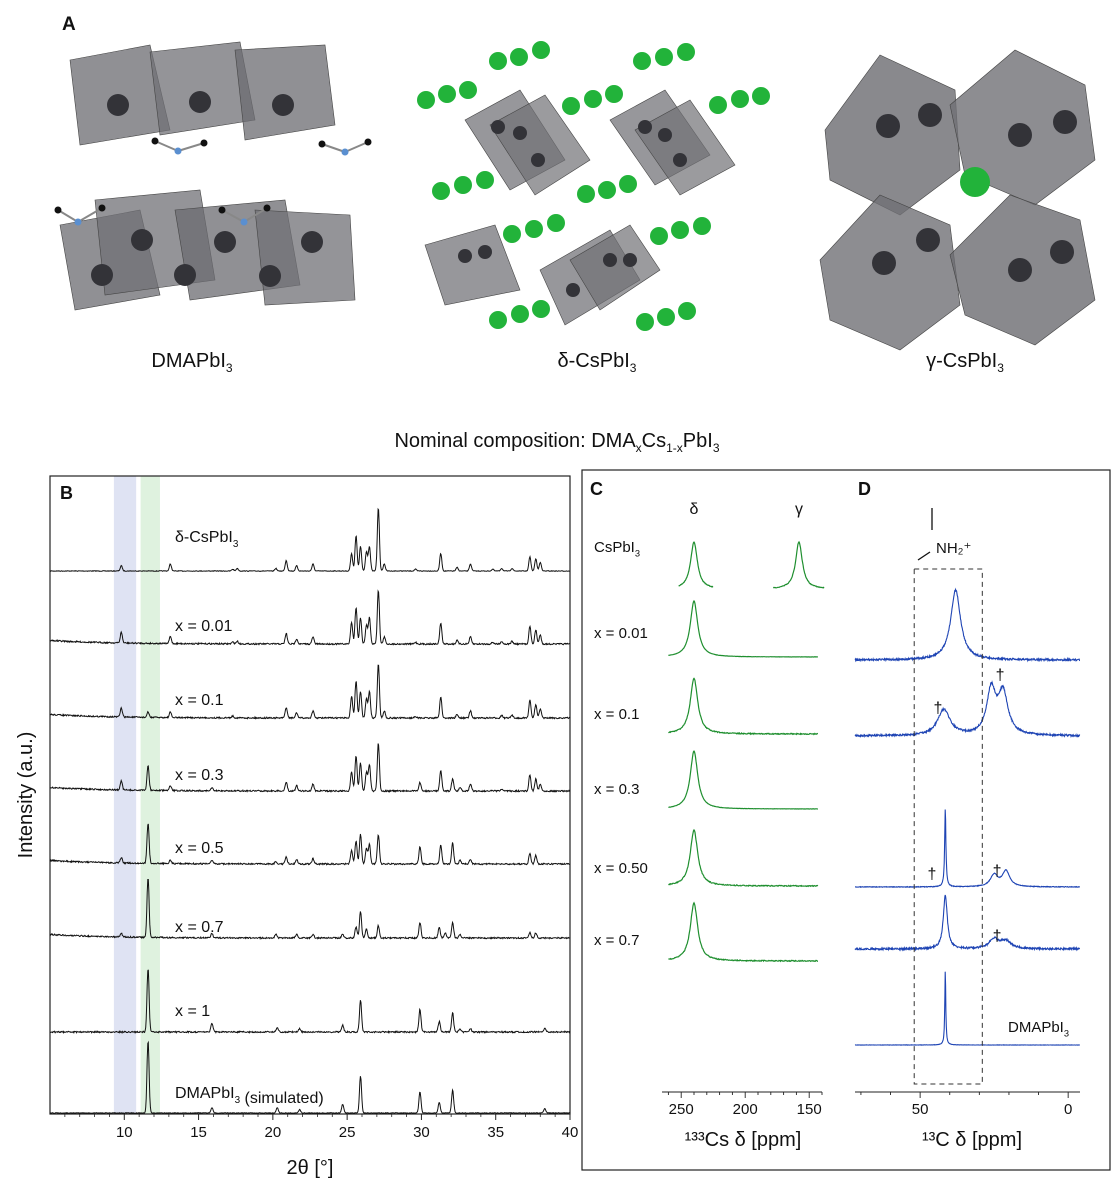 The image size is (1114, 1178). Describe the element at coordinates (570, 1132) in the screenshot. I see `x-tick-label: 40` at that location.